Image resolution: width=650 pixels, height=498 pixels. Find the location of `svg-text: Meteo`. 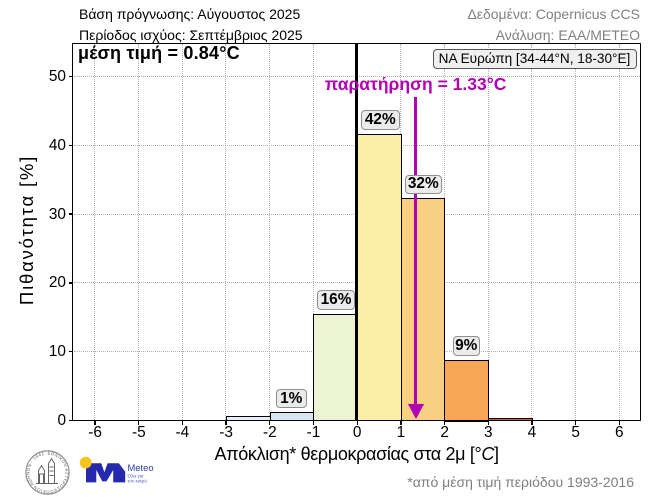

svg-text: Meteo is located at coordinates (141, 467).